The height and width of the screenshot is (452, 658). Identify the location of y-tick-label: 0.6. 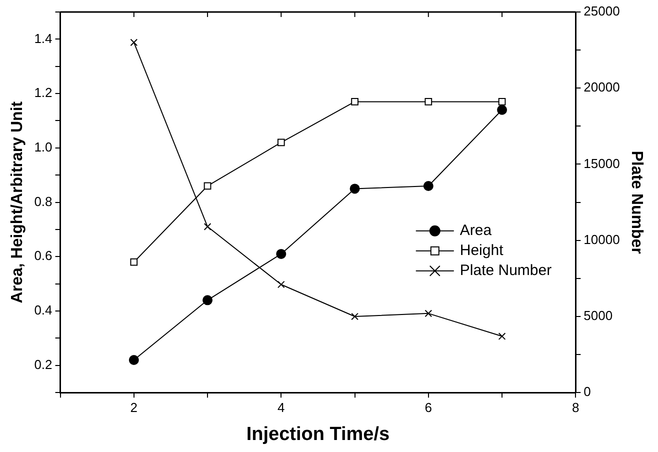
(43, 256).